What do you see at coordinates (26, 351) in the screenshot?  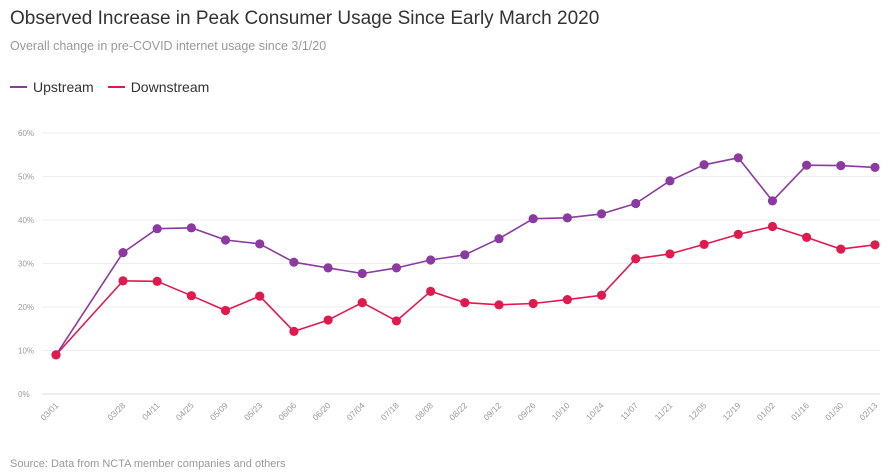 I see `y-tick-label: 10%` at bounding box center [26, 351].